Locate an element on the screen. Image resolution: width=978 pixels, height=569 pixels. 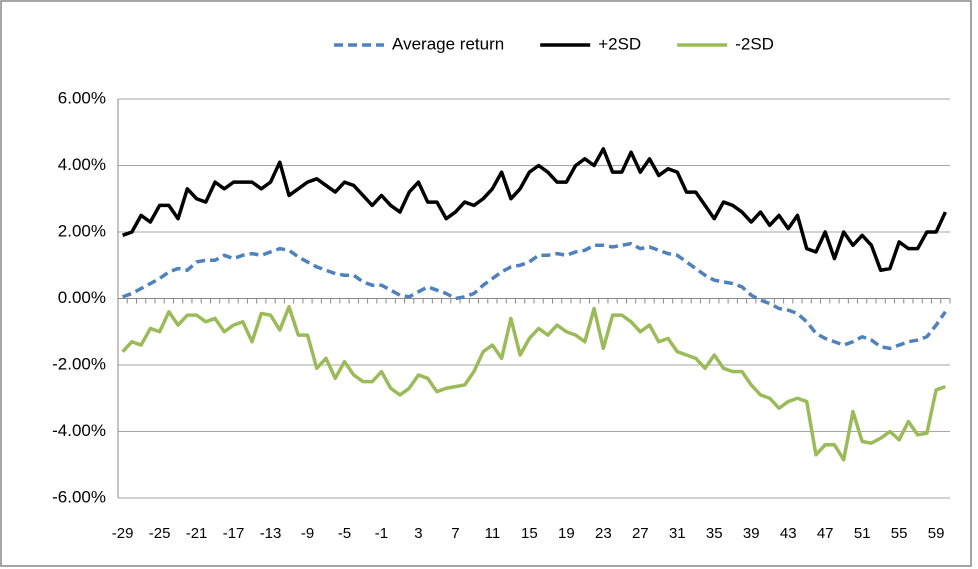
y-tick-label: 0.00% is located at coordinates (82, 297).